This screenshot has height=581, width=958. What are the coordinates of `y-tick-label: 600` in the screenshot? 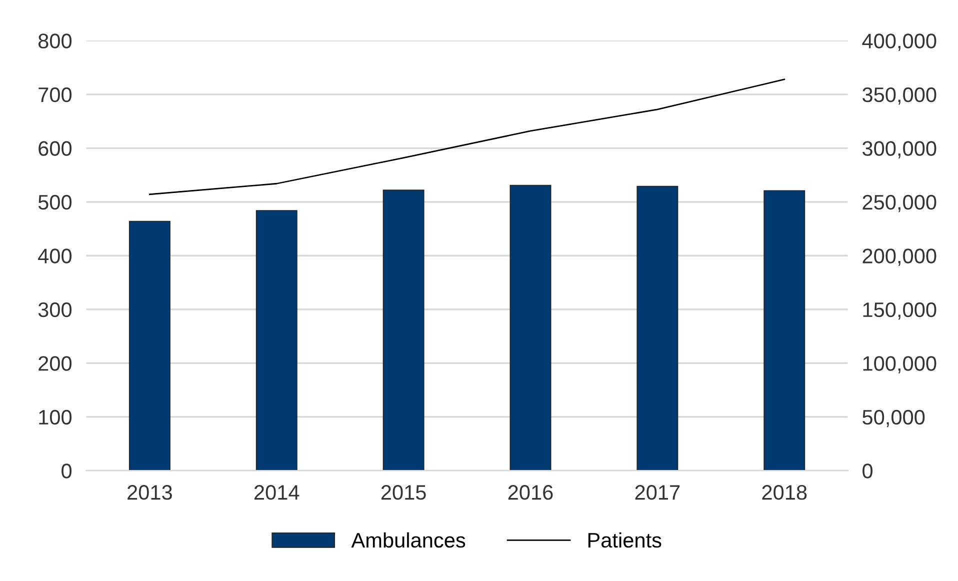 It's located at (55, 148).